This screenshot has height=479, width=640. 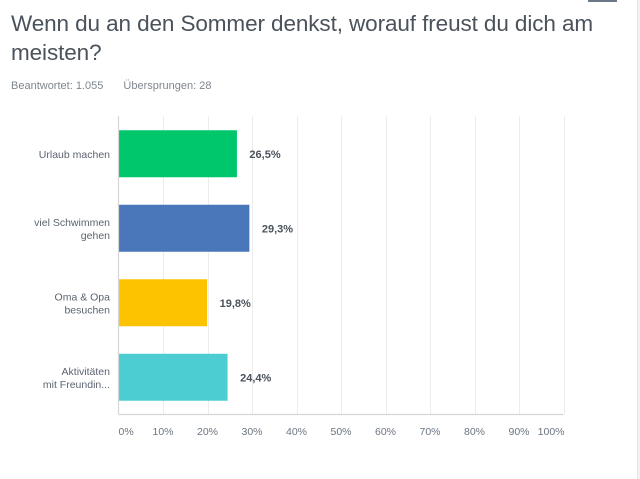 I want to click on x-tick-label: 90%, so click(x=518, y=432).